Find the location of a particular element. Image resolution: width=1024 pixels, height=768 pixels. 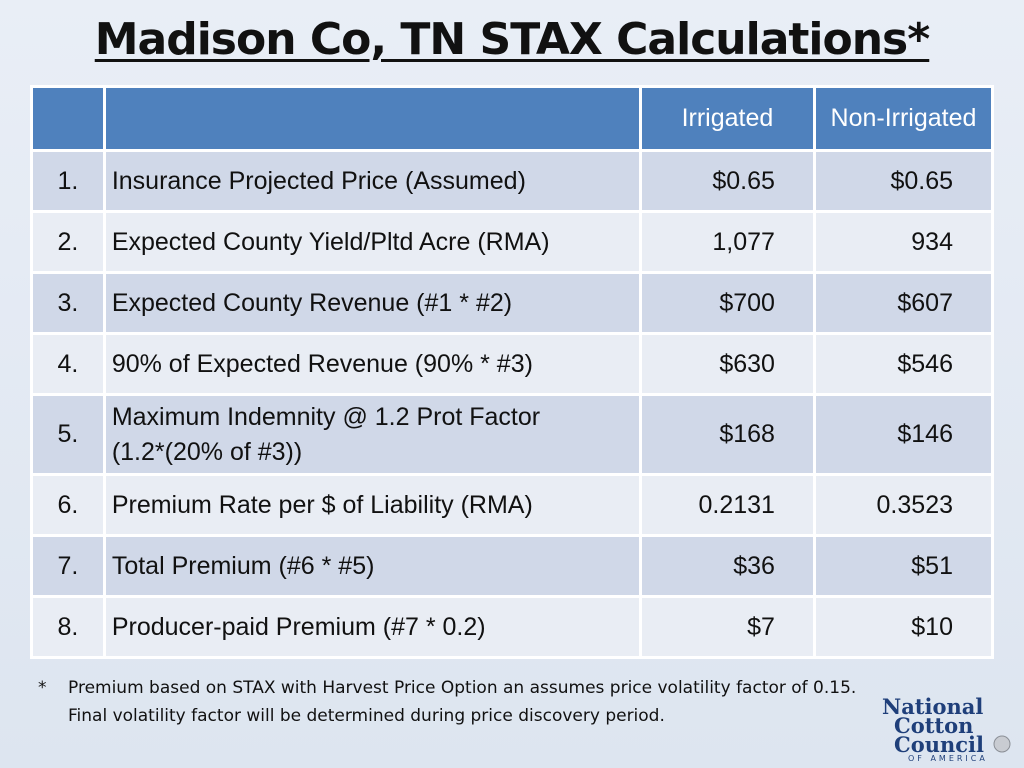

irrigated-value: $168 is located at coordinates (727, 434).